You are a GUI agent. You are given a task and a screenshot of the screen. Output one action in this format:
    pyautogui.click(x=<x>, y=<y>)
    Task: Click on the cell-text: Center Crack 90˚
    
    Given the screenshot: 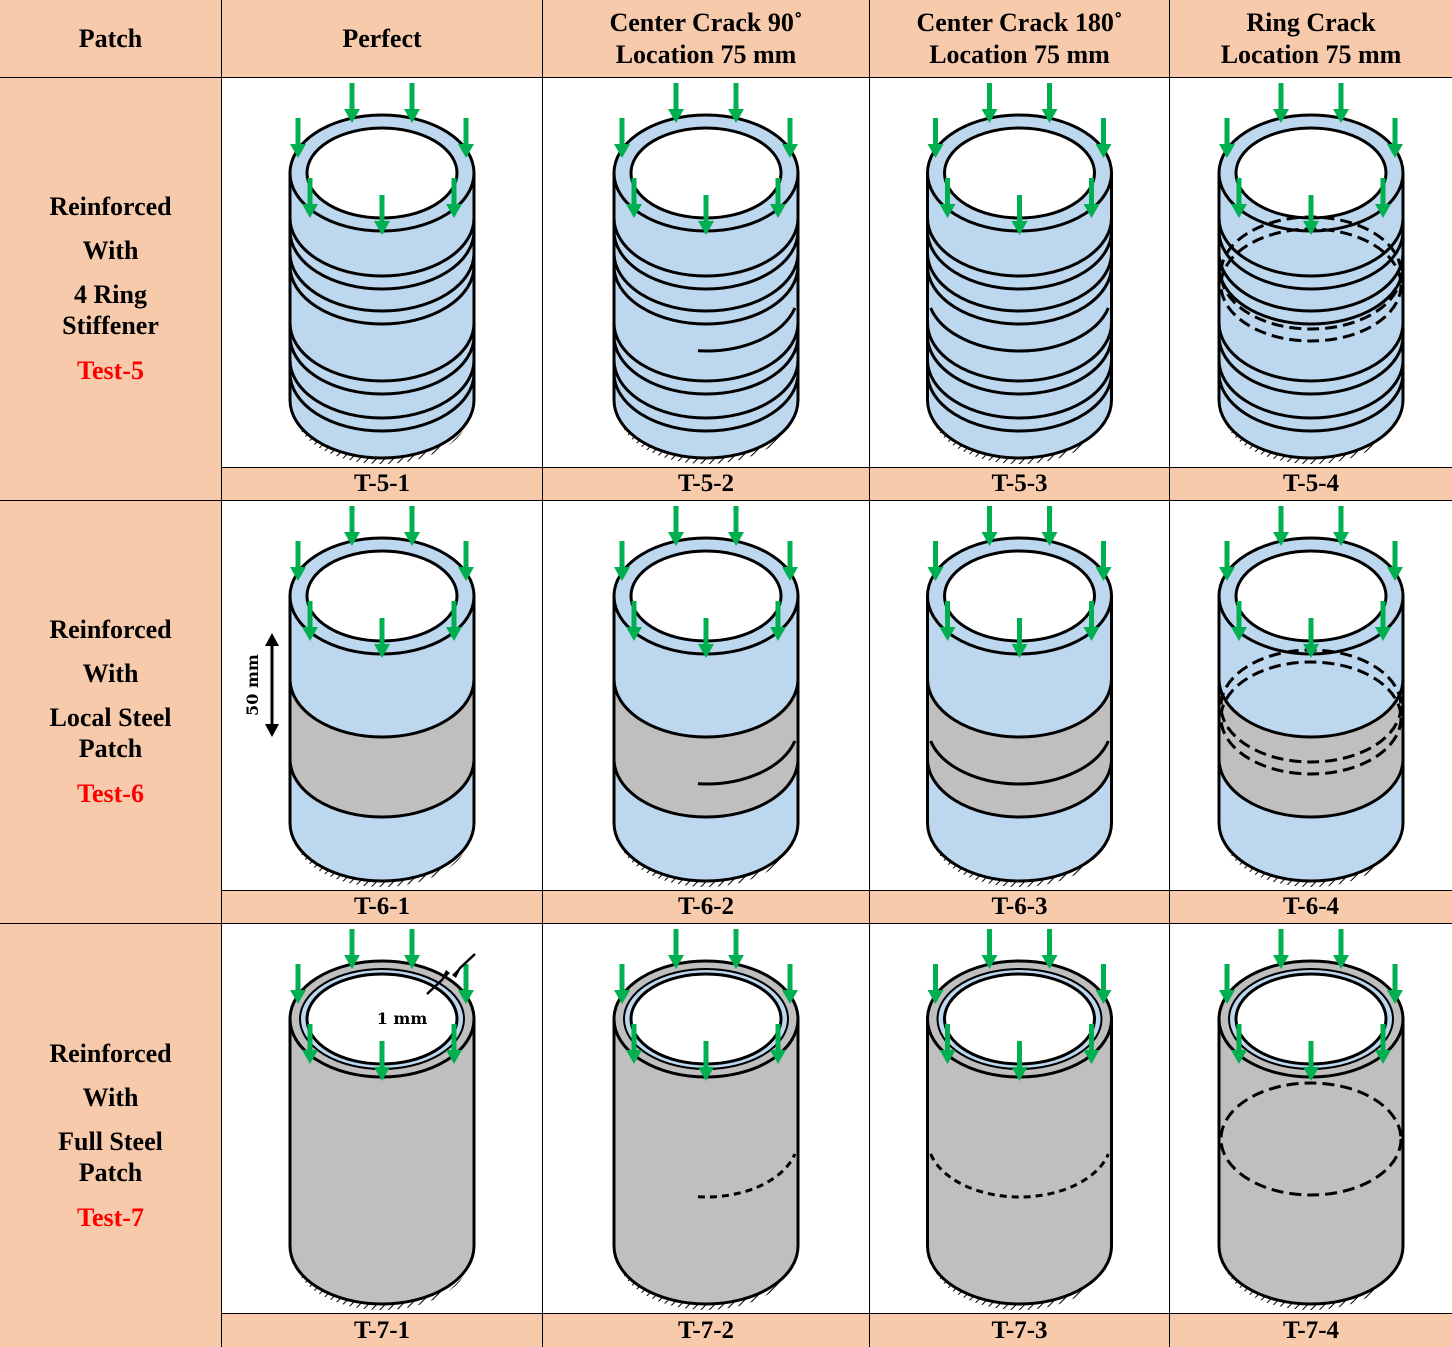 What is the action you would take?
    pyautogui.click(x=706, y=22)
    